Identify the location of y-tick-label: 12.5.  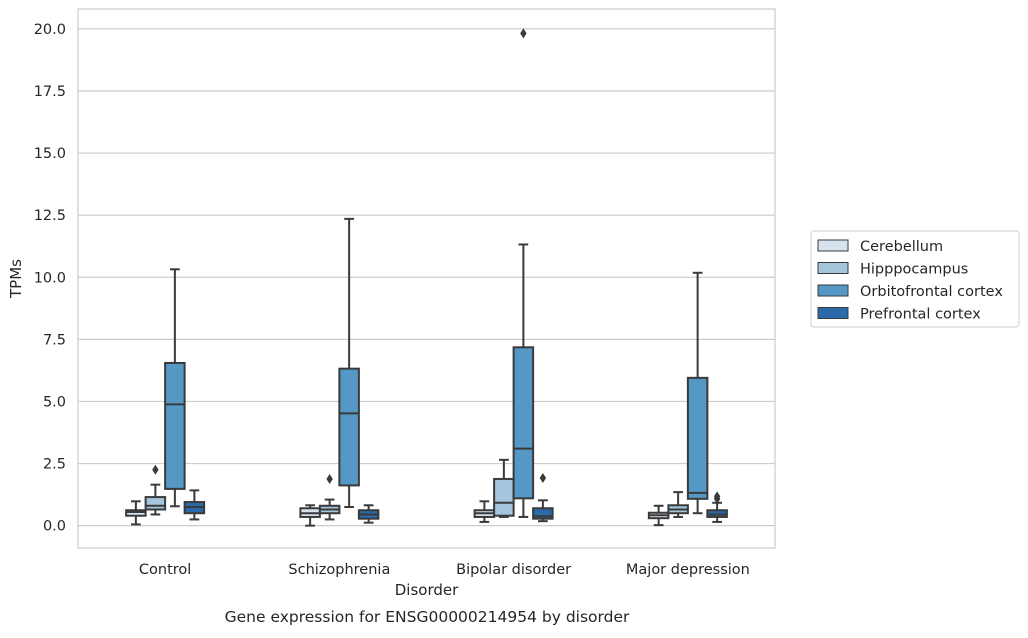
(50, 216).